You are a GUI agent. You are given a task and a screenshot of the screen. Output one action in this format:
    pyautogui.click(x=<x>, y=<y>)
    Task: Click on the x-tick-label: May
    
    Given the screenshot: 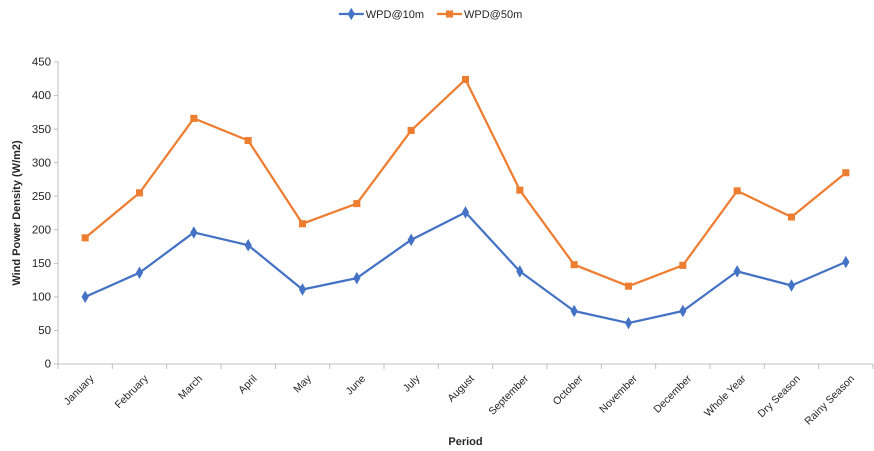 What is the action you would take?
    pyautogui.click(x=302, y=384)
    